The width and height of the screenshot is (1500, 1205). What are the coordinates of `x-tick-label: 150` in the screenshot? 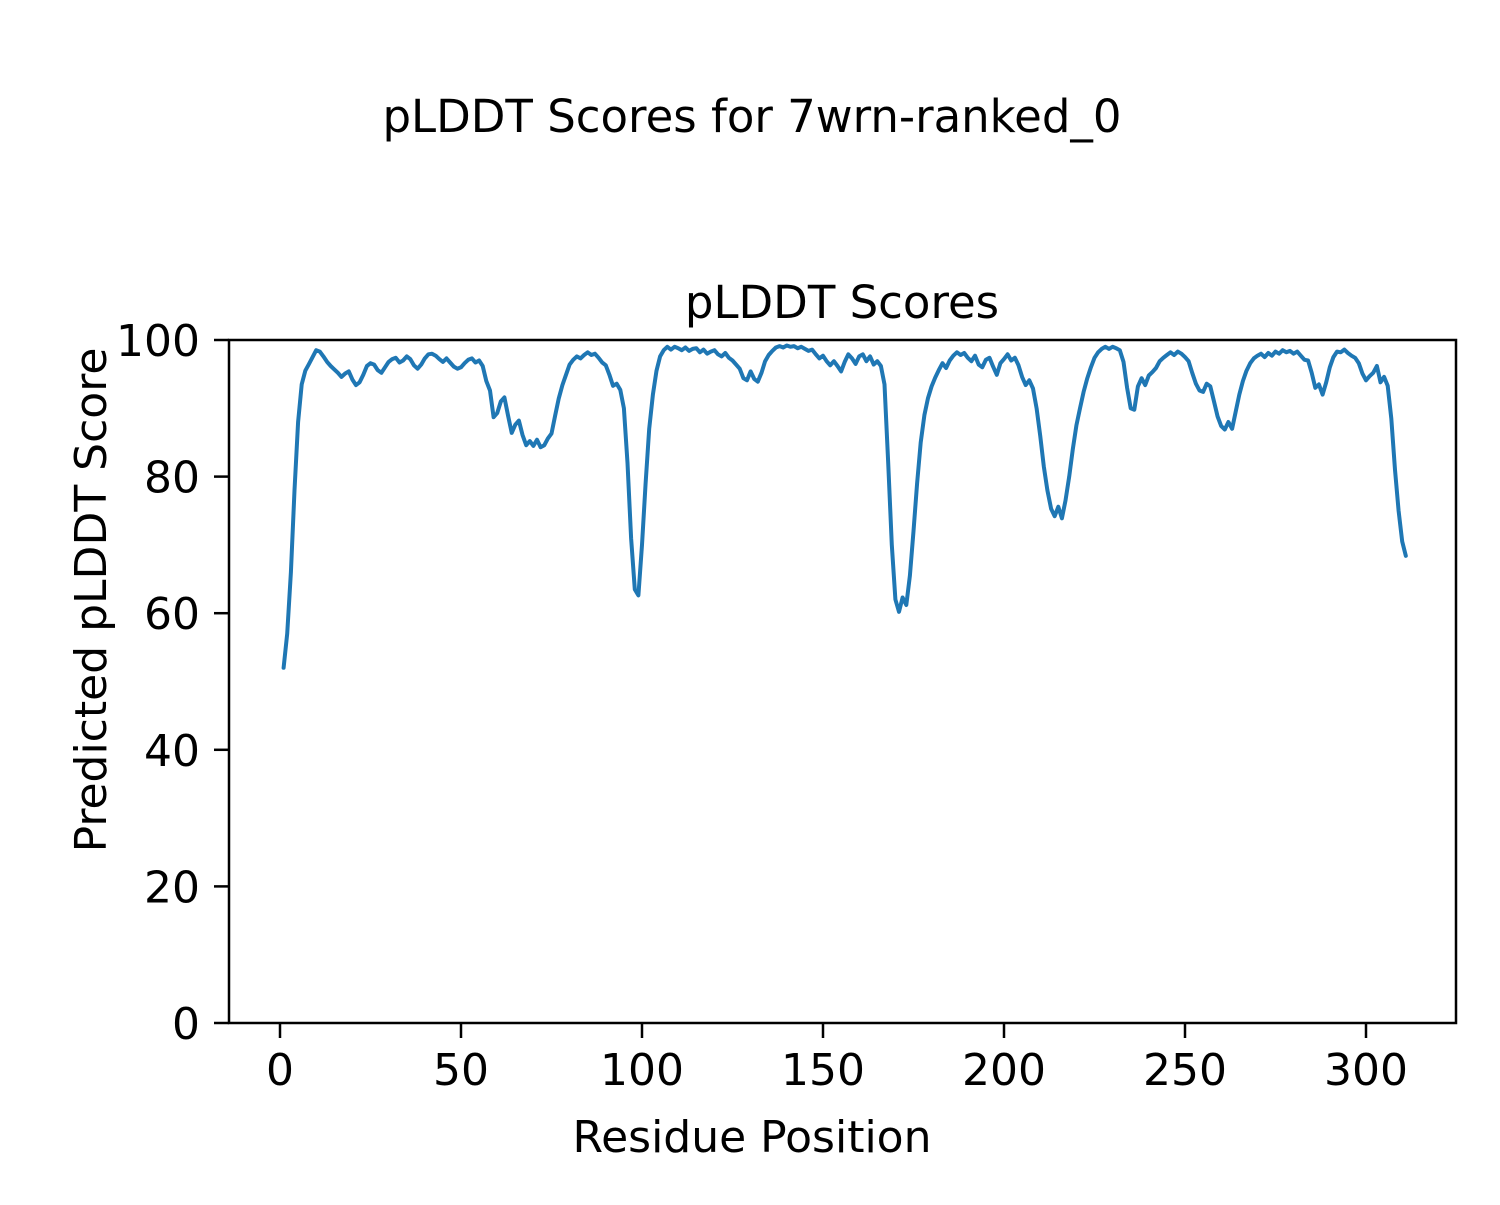 It's located at (823, 1070).